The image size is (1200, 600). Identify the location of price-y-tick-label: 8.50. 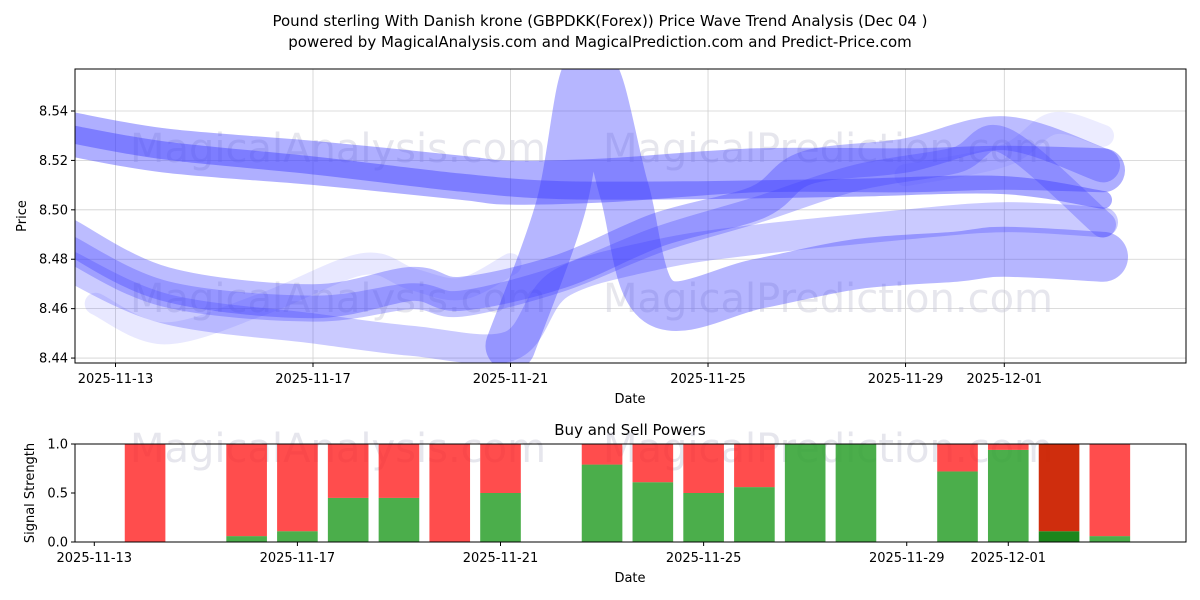
(53, 210).